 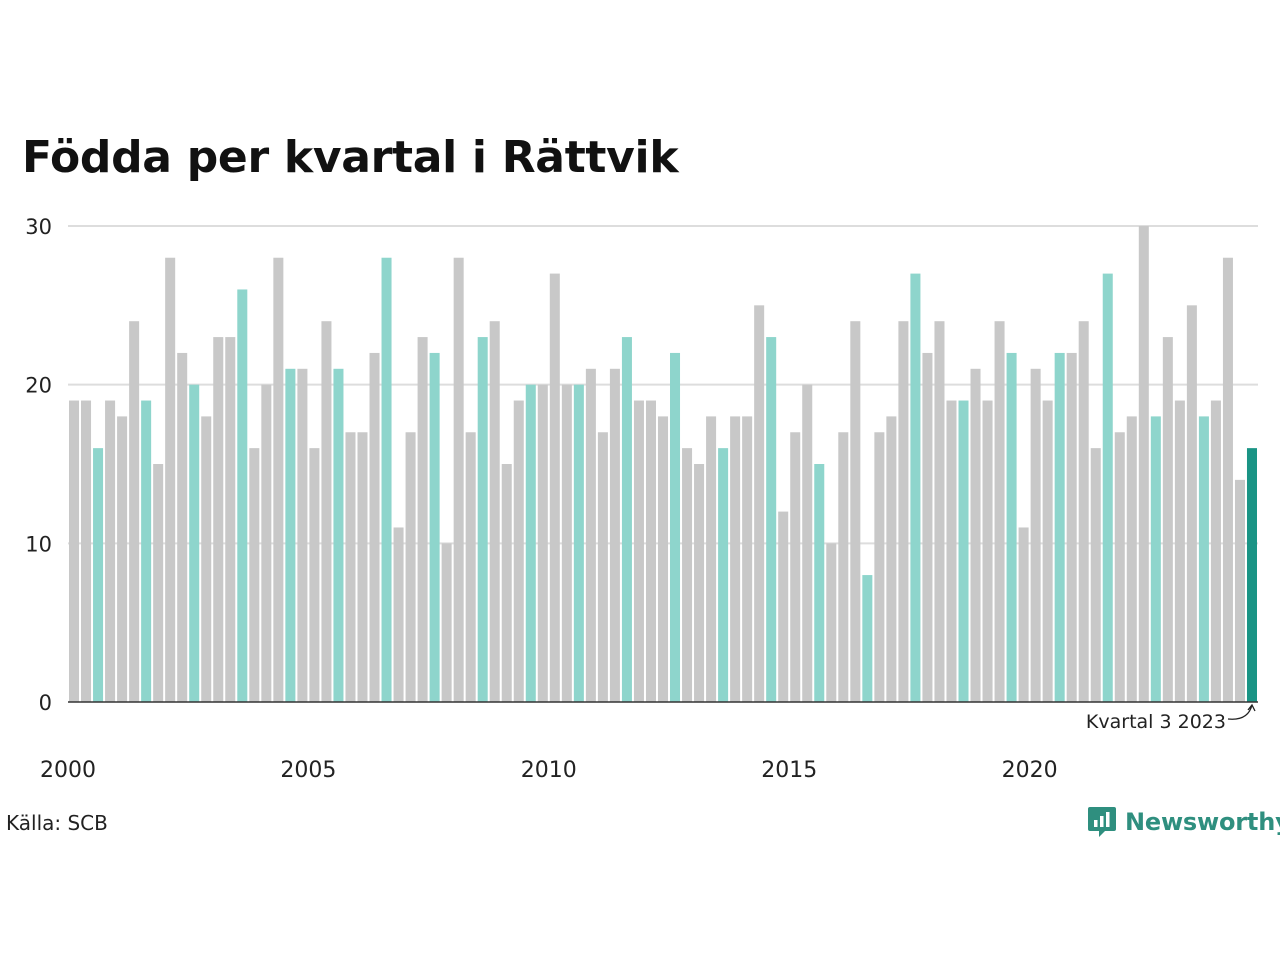 What do you see at coordinates (542, 543) in the screenshot?
I see `bar-2009-q4` at bounding box center [542, 543].